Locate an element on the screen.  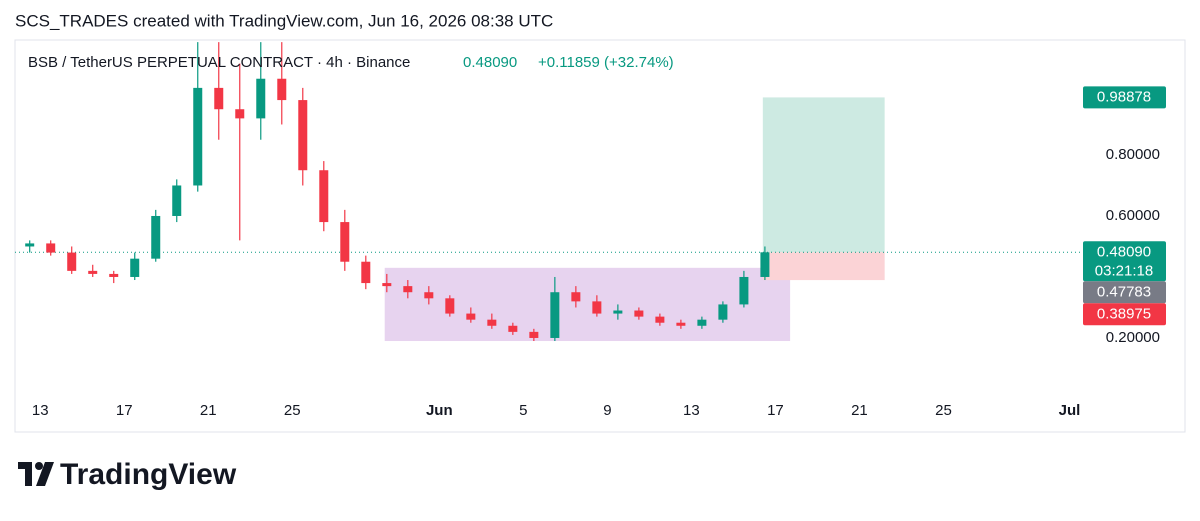
target-zone is located at coordinates (823, 175).